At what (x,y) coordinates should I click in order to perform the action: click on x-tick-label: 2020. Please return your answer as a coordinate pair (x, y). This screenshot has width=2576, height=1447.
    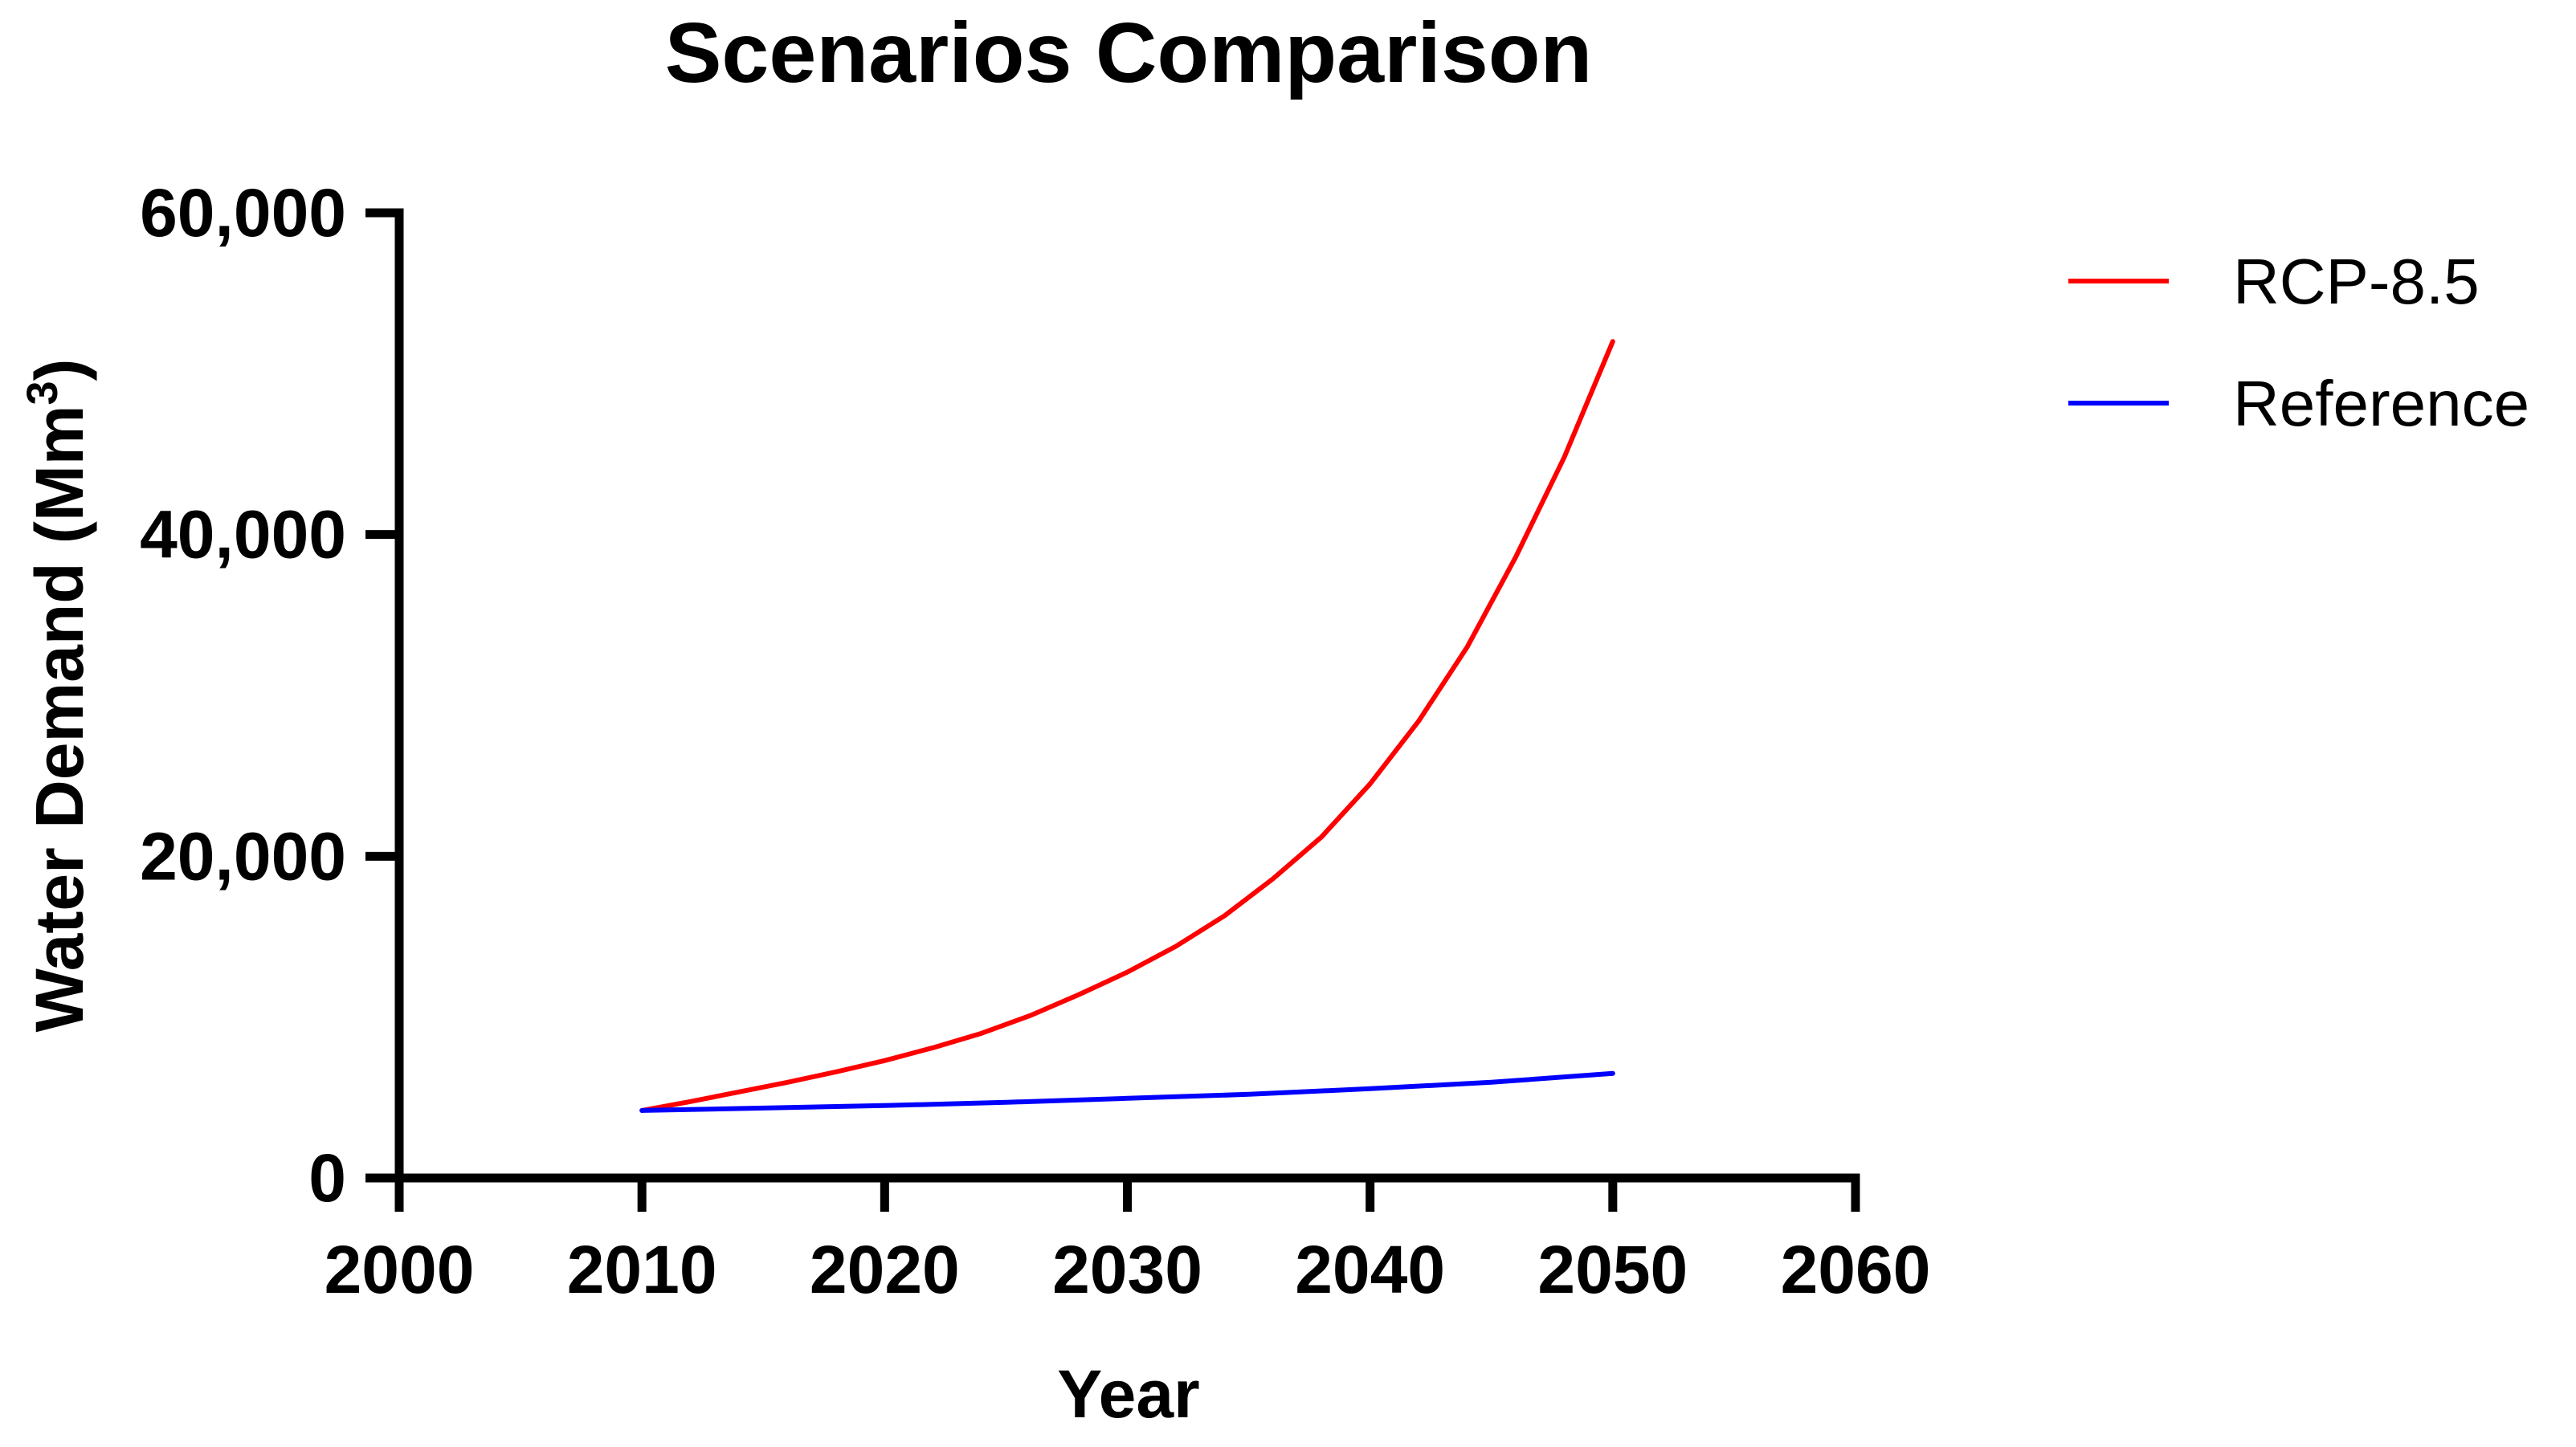
    Looking at the image, I should click on (885, 1269).